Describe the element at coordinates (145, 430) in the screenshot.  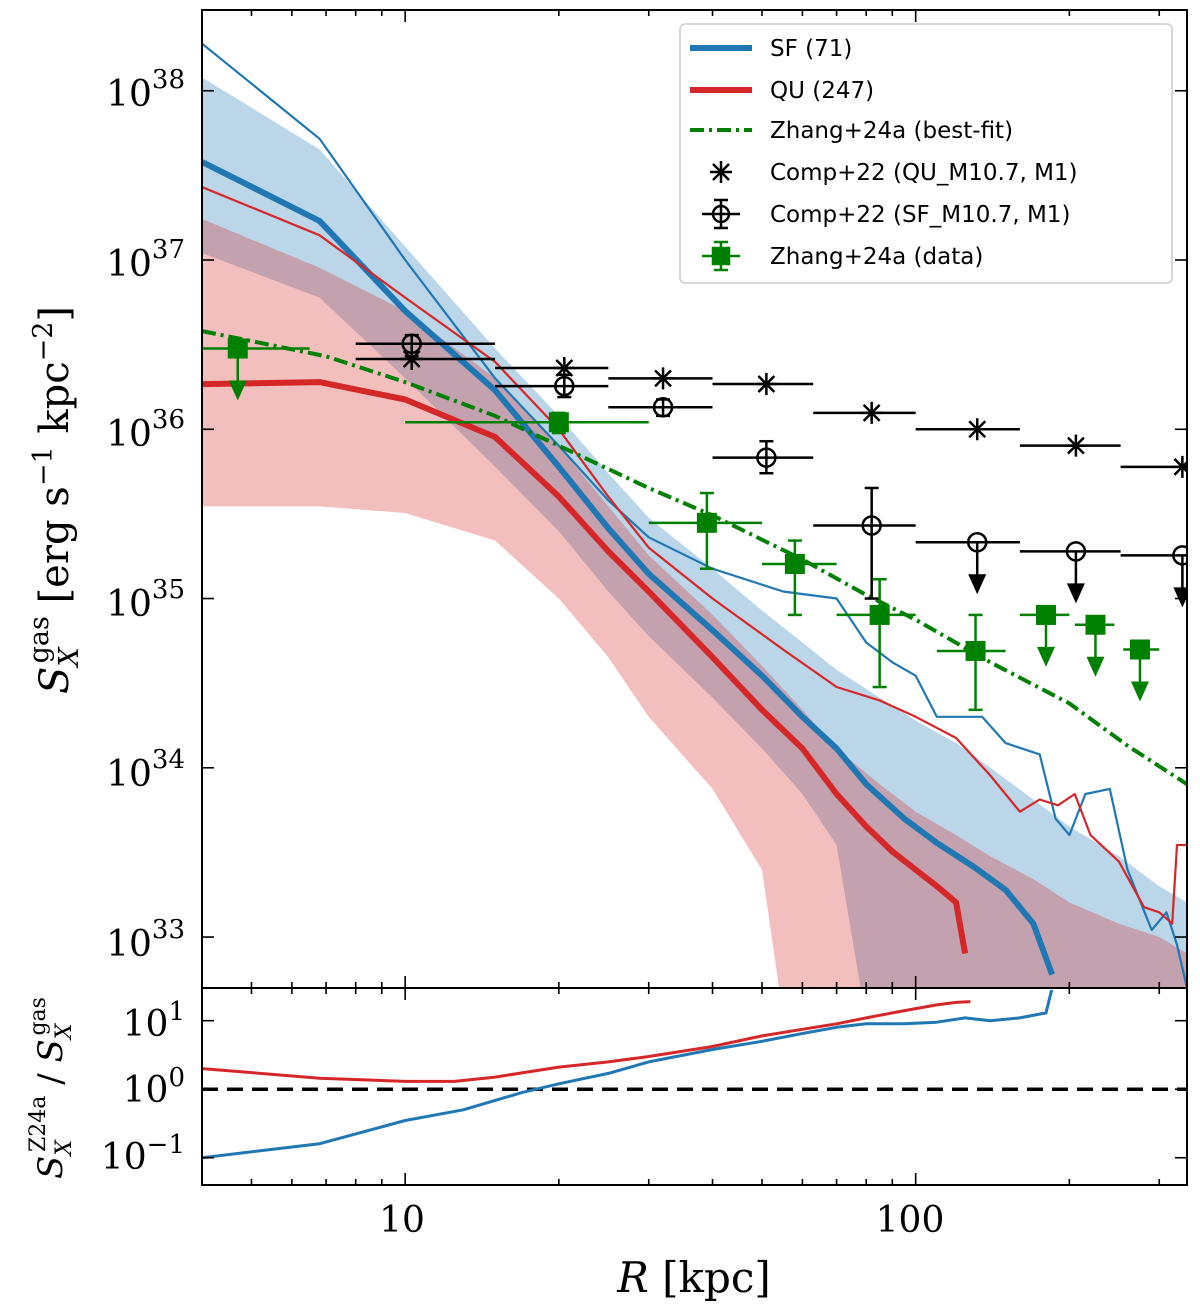
I see `y-tick-label-1e36: 1036` at that location.